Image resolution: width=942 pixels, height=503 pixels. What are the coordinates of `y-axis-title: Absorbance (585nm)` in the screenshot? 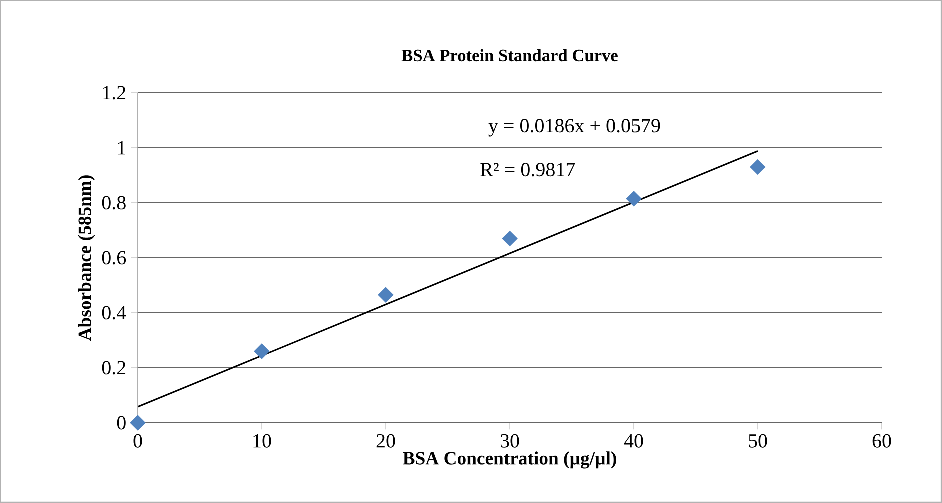 It's located at (87, 259).